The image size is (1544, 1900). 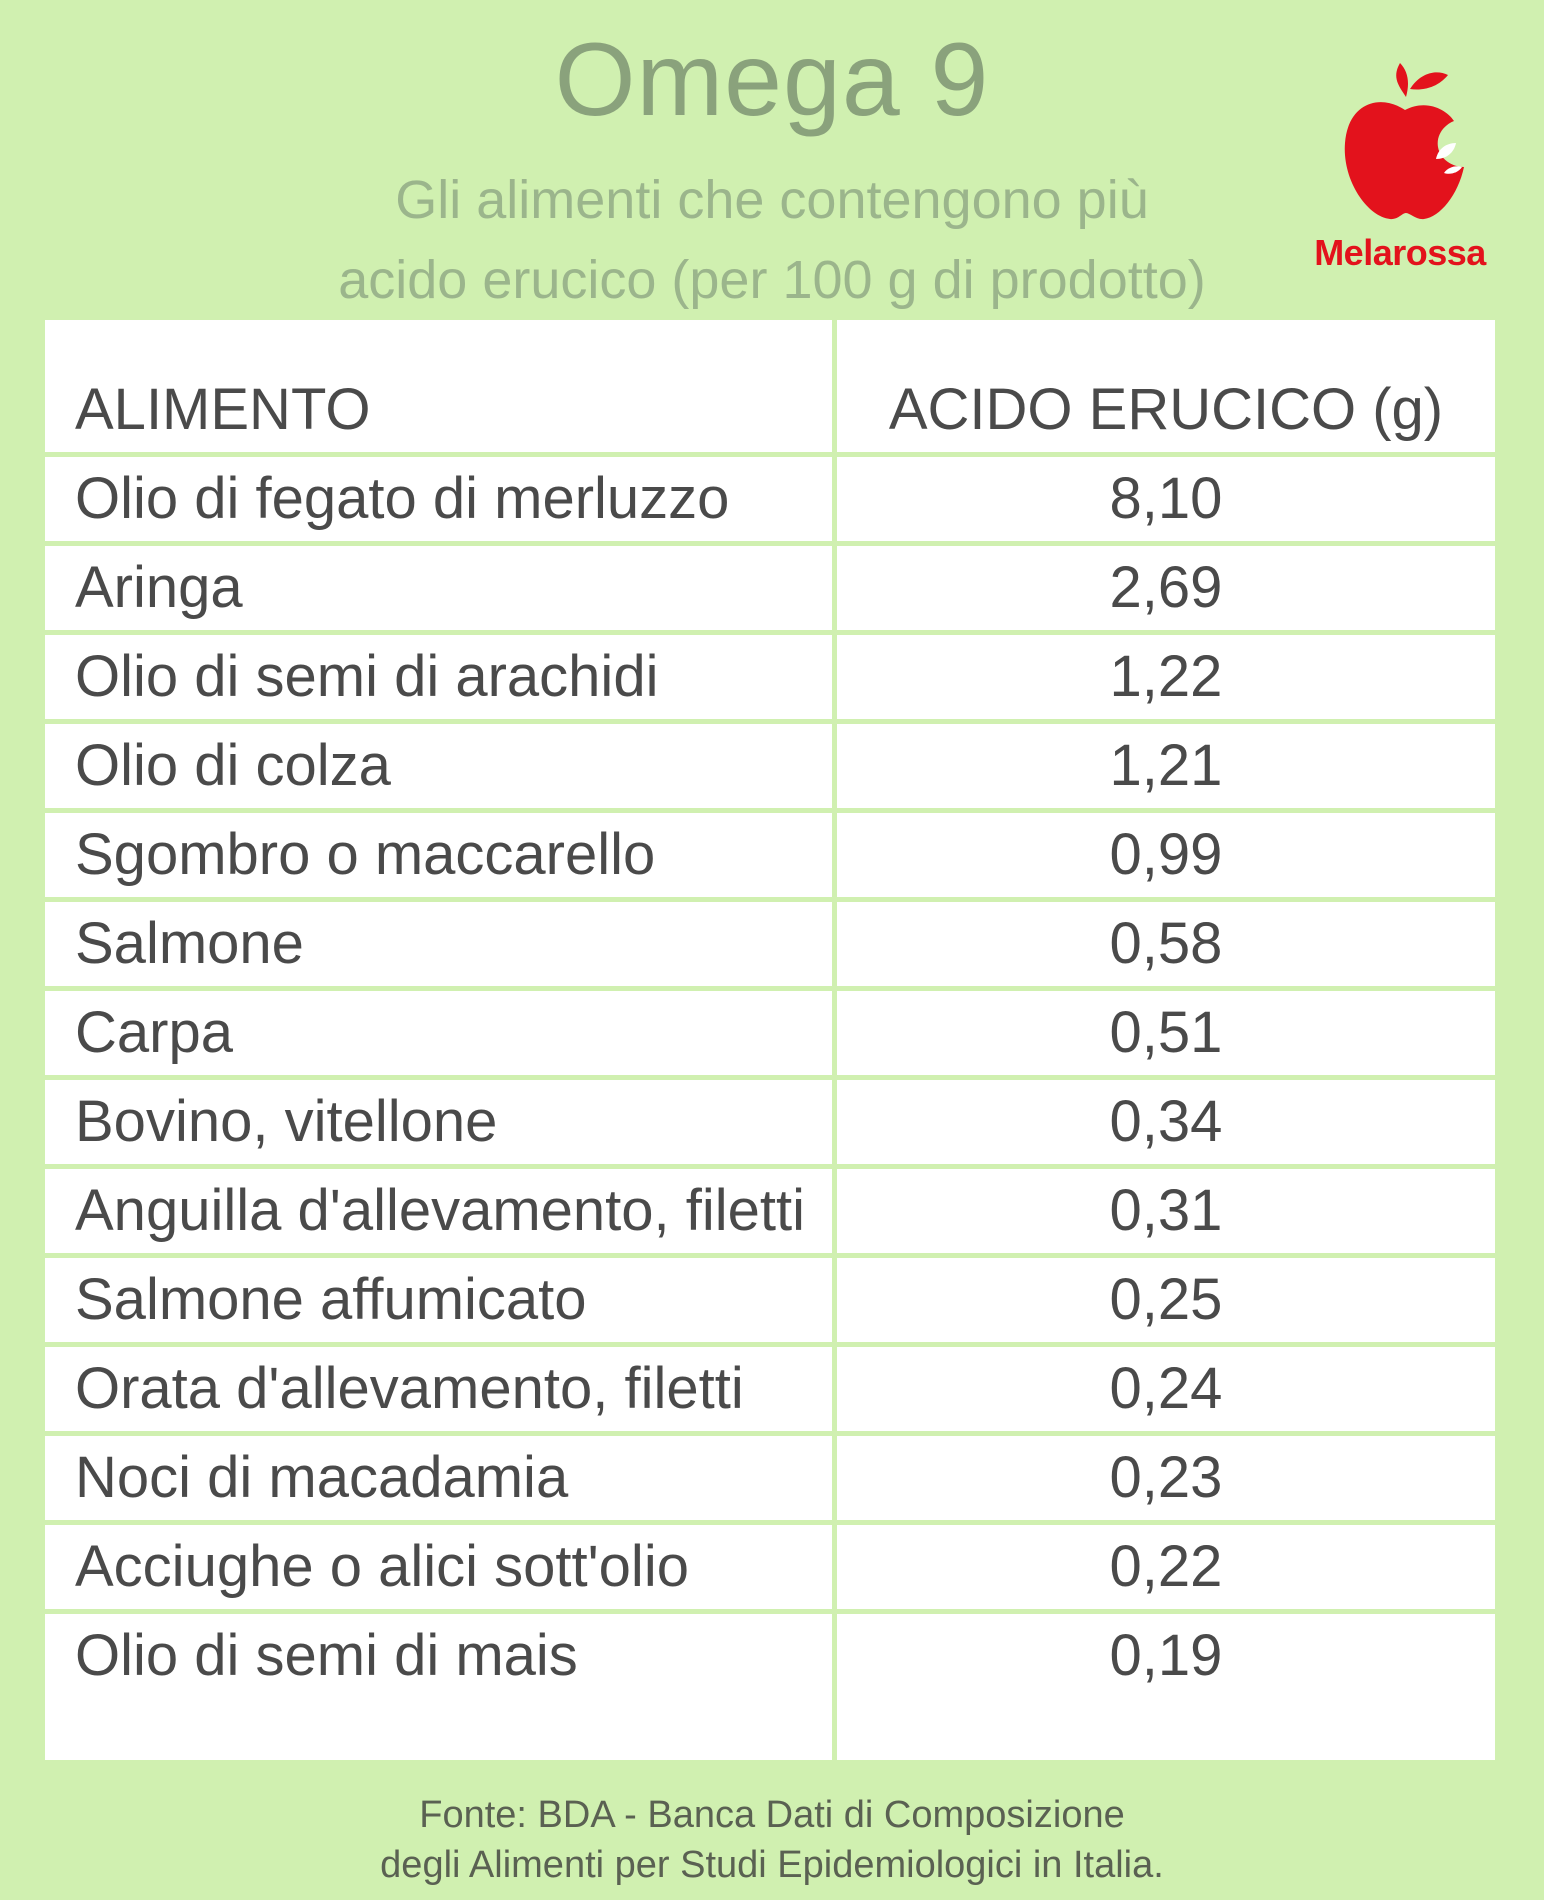 What do you see at coordinates (1166, 409) in the screenshot?
I see `header-value: ACIDO ERUCICO (g)` at bounding box center [1166, 409].